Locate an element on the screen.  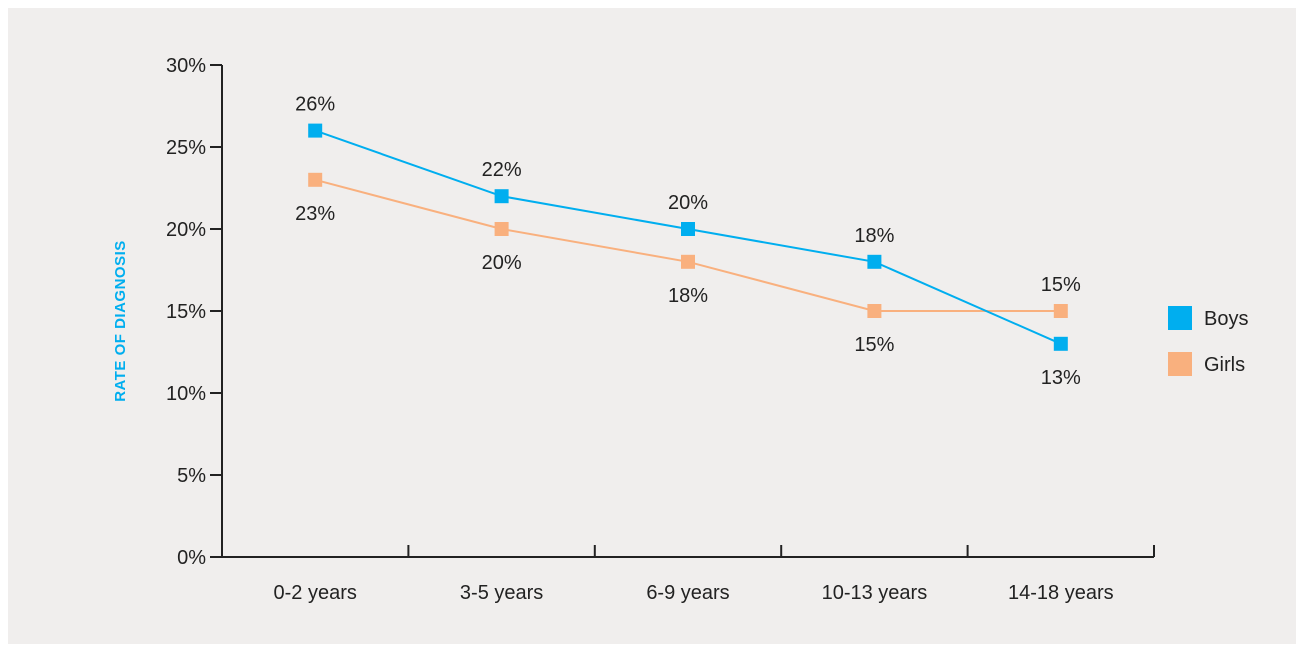
y-tick-label: 15% is located at coordinates (186, 312).